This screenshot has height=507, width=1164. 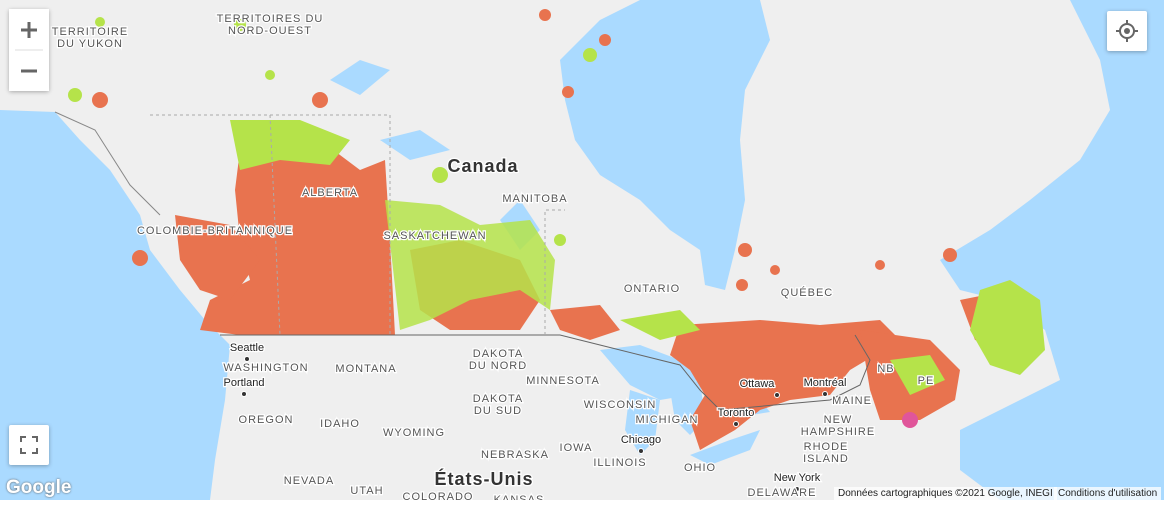 I want to click on region-label: KANSAS, so click(x=519, y=497).